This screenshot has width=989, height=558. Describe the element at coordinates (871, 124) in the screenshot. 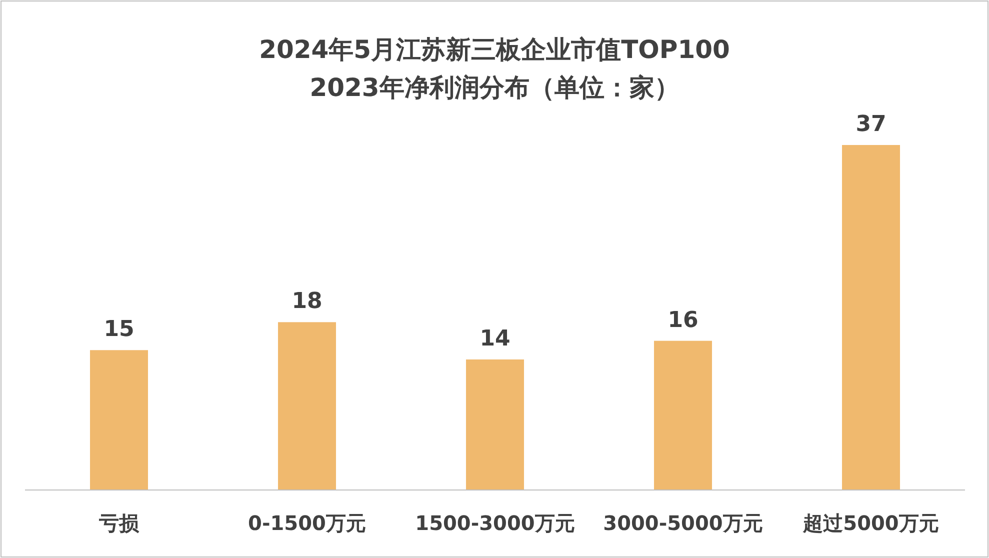

I see `data-label: 37` at that location.